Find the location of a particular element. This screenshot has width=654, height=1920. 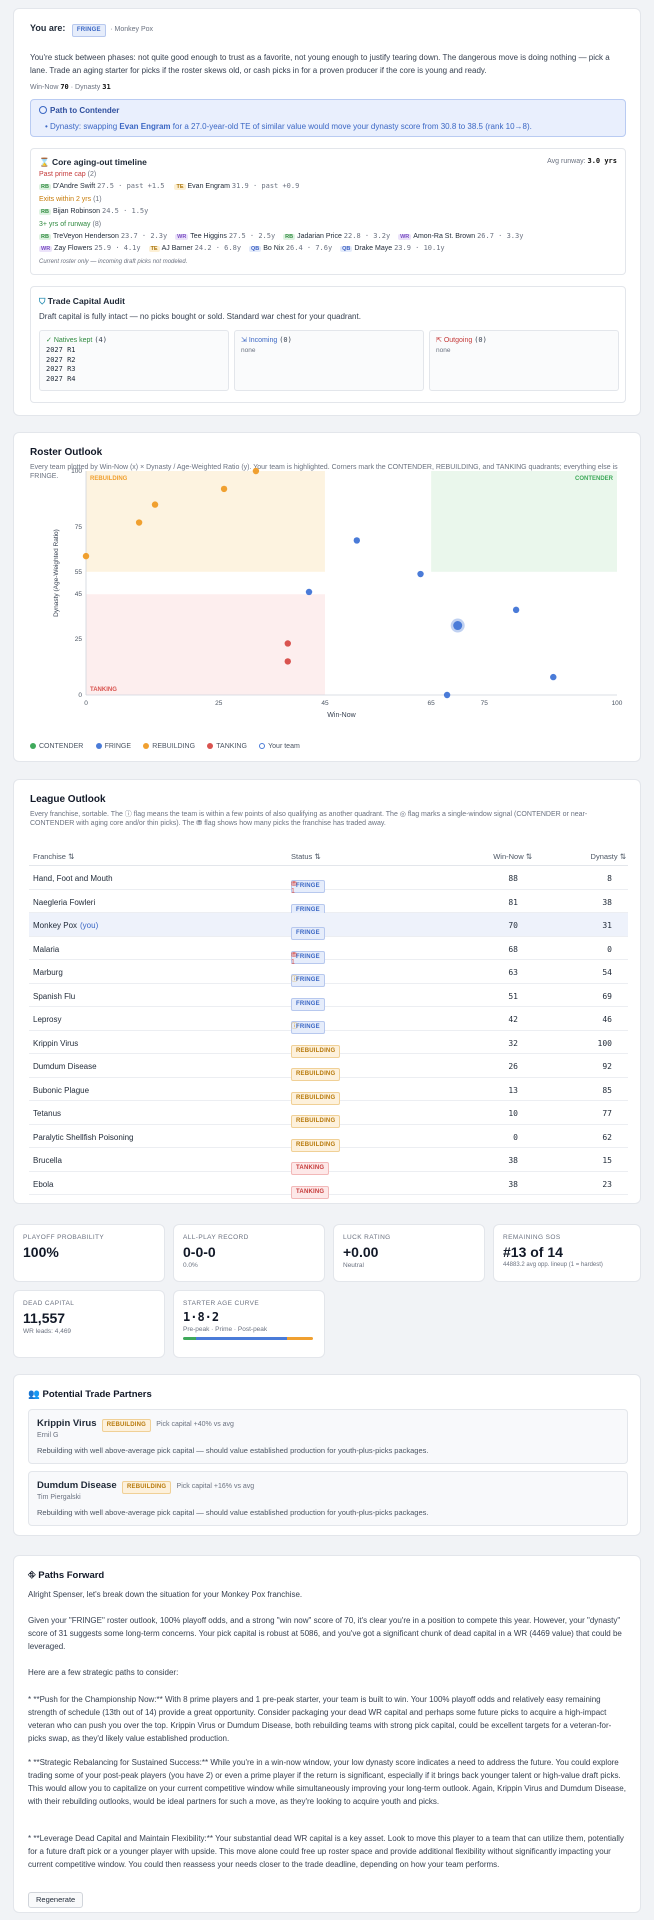

franchise-name: Ebola is located at coordinates (43, 1184).